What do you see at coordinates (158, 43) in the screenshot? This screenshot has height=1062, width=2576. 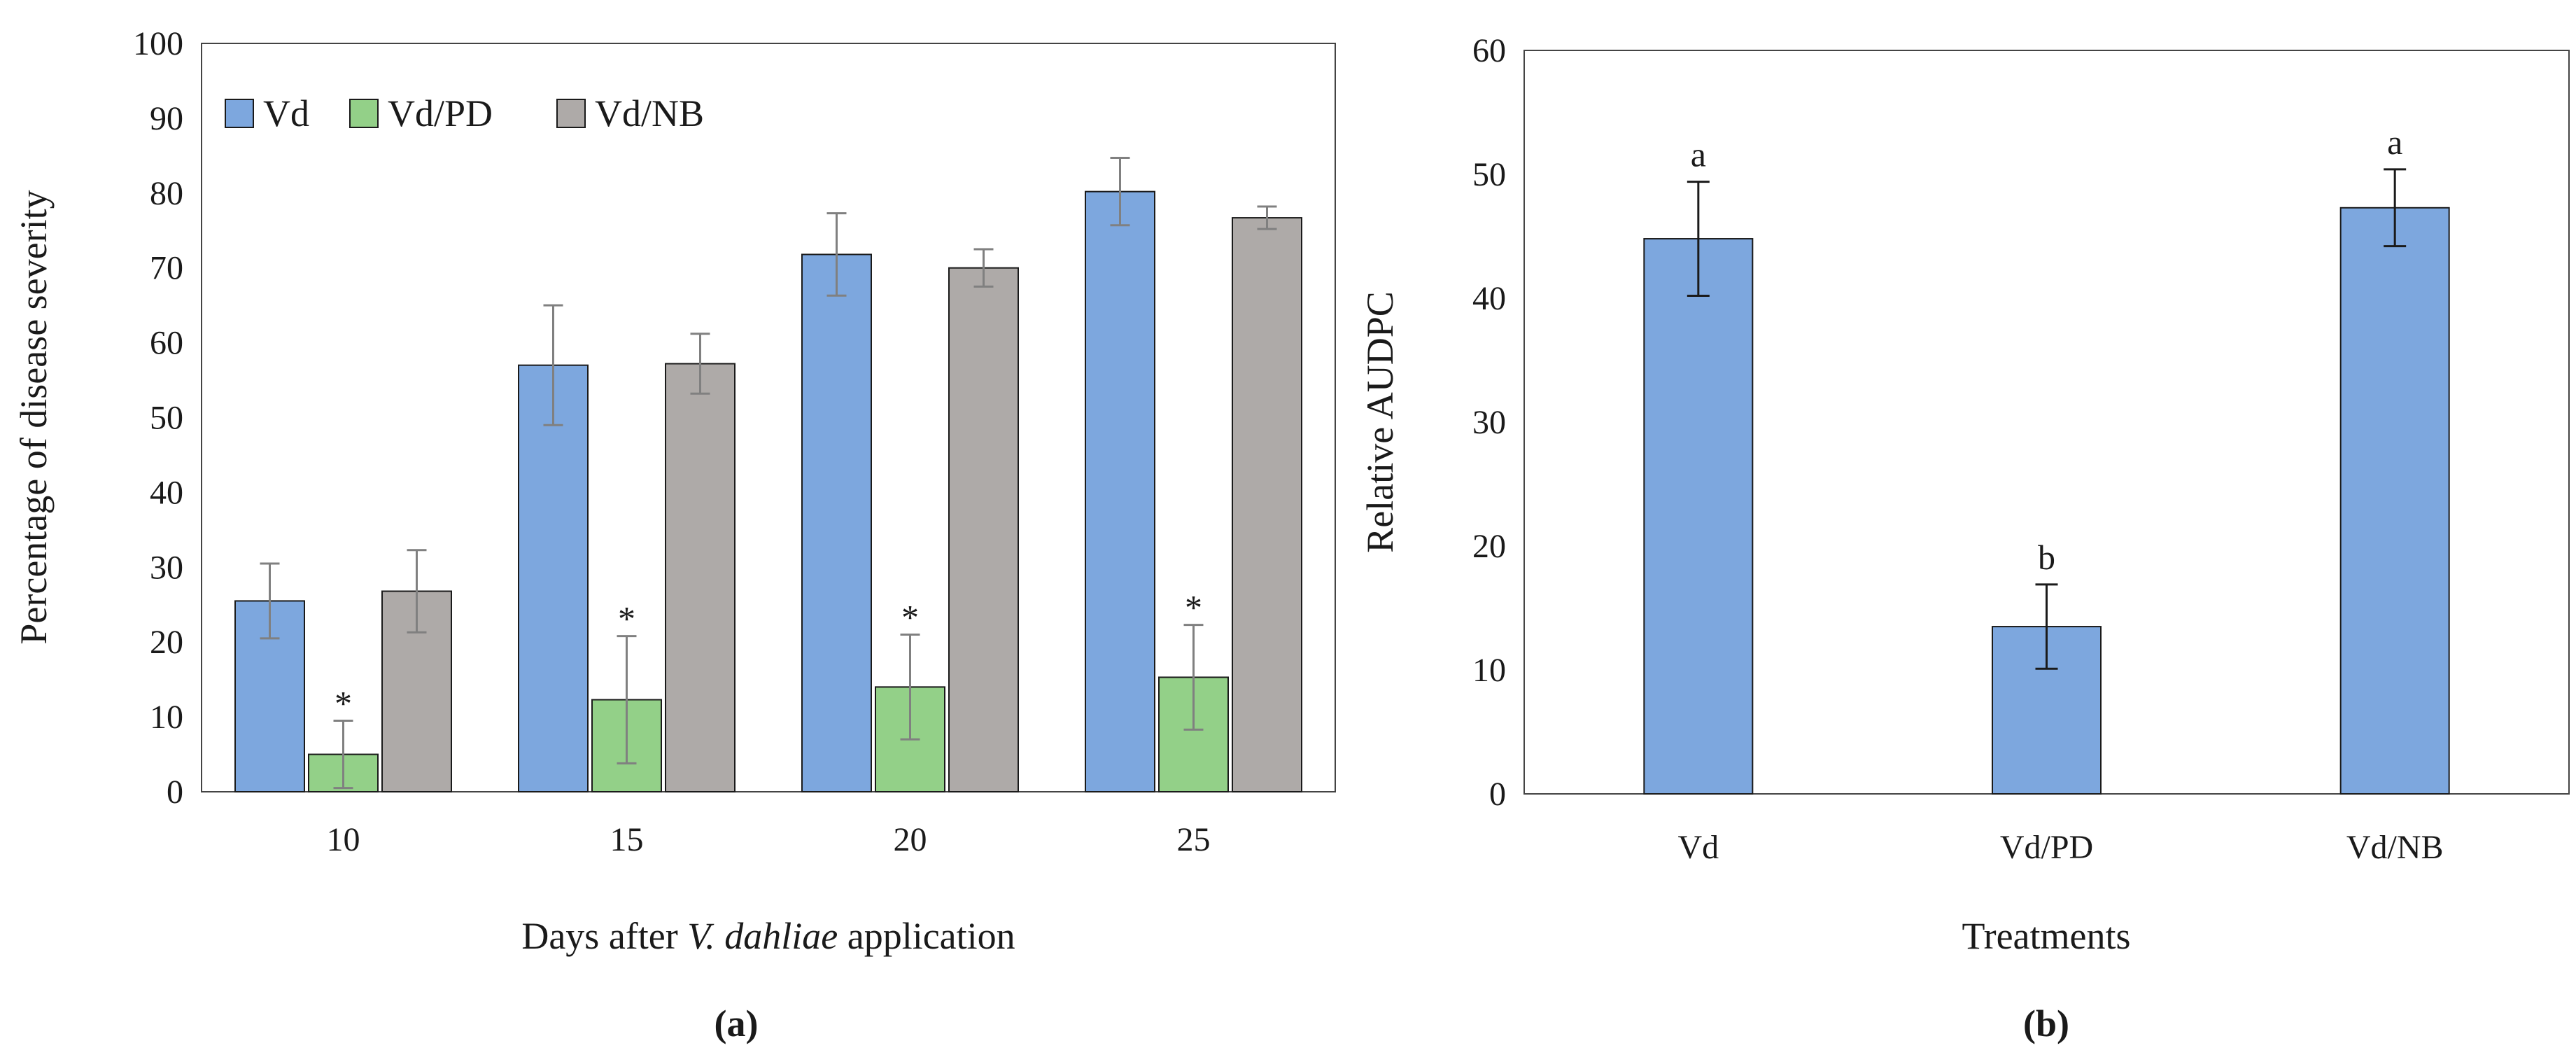 I see `y-tick-label-a: 100` at bounding box center [158, 43].